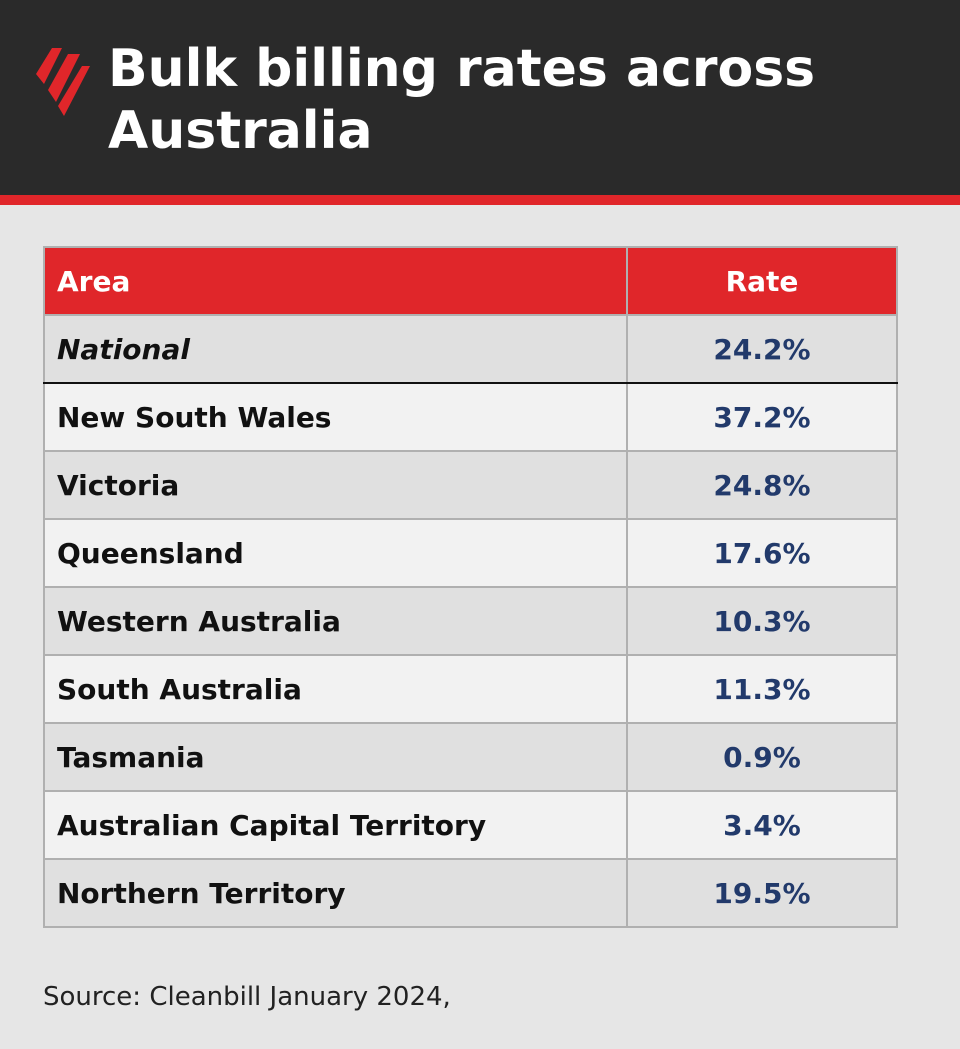 This screenshot has width=960, height=1049. Describe the element at coordinates (762, 893) in the screenshot. I see `rate-cell: 19.5%` at that location.